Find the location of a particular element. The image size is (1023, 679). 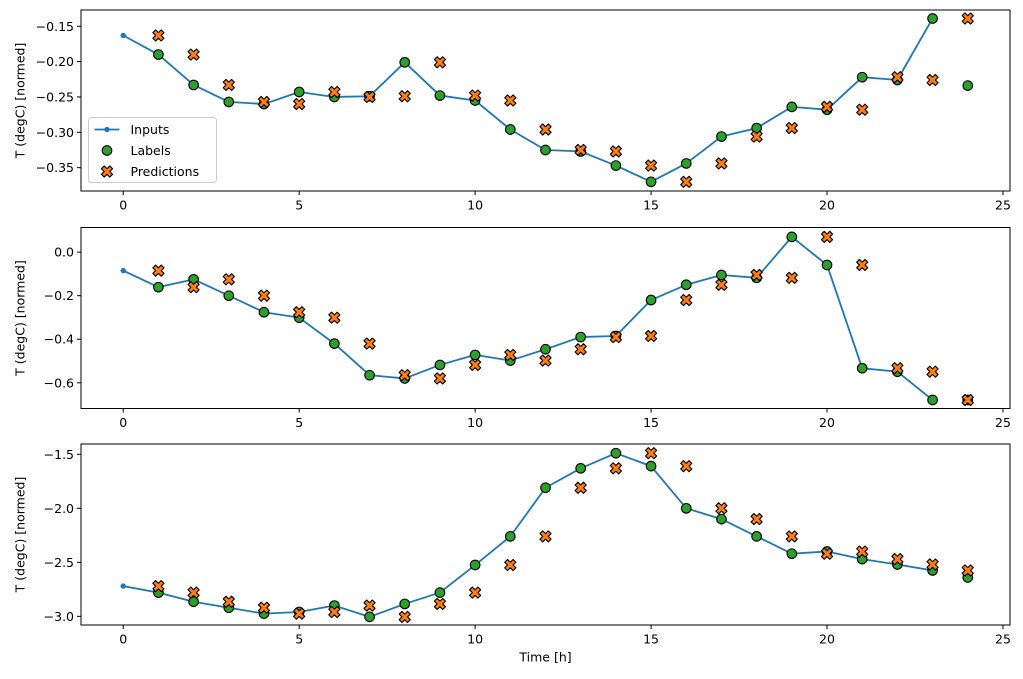

y-tick-label: −3.0 is located at coordinates (59, 616).